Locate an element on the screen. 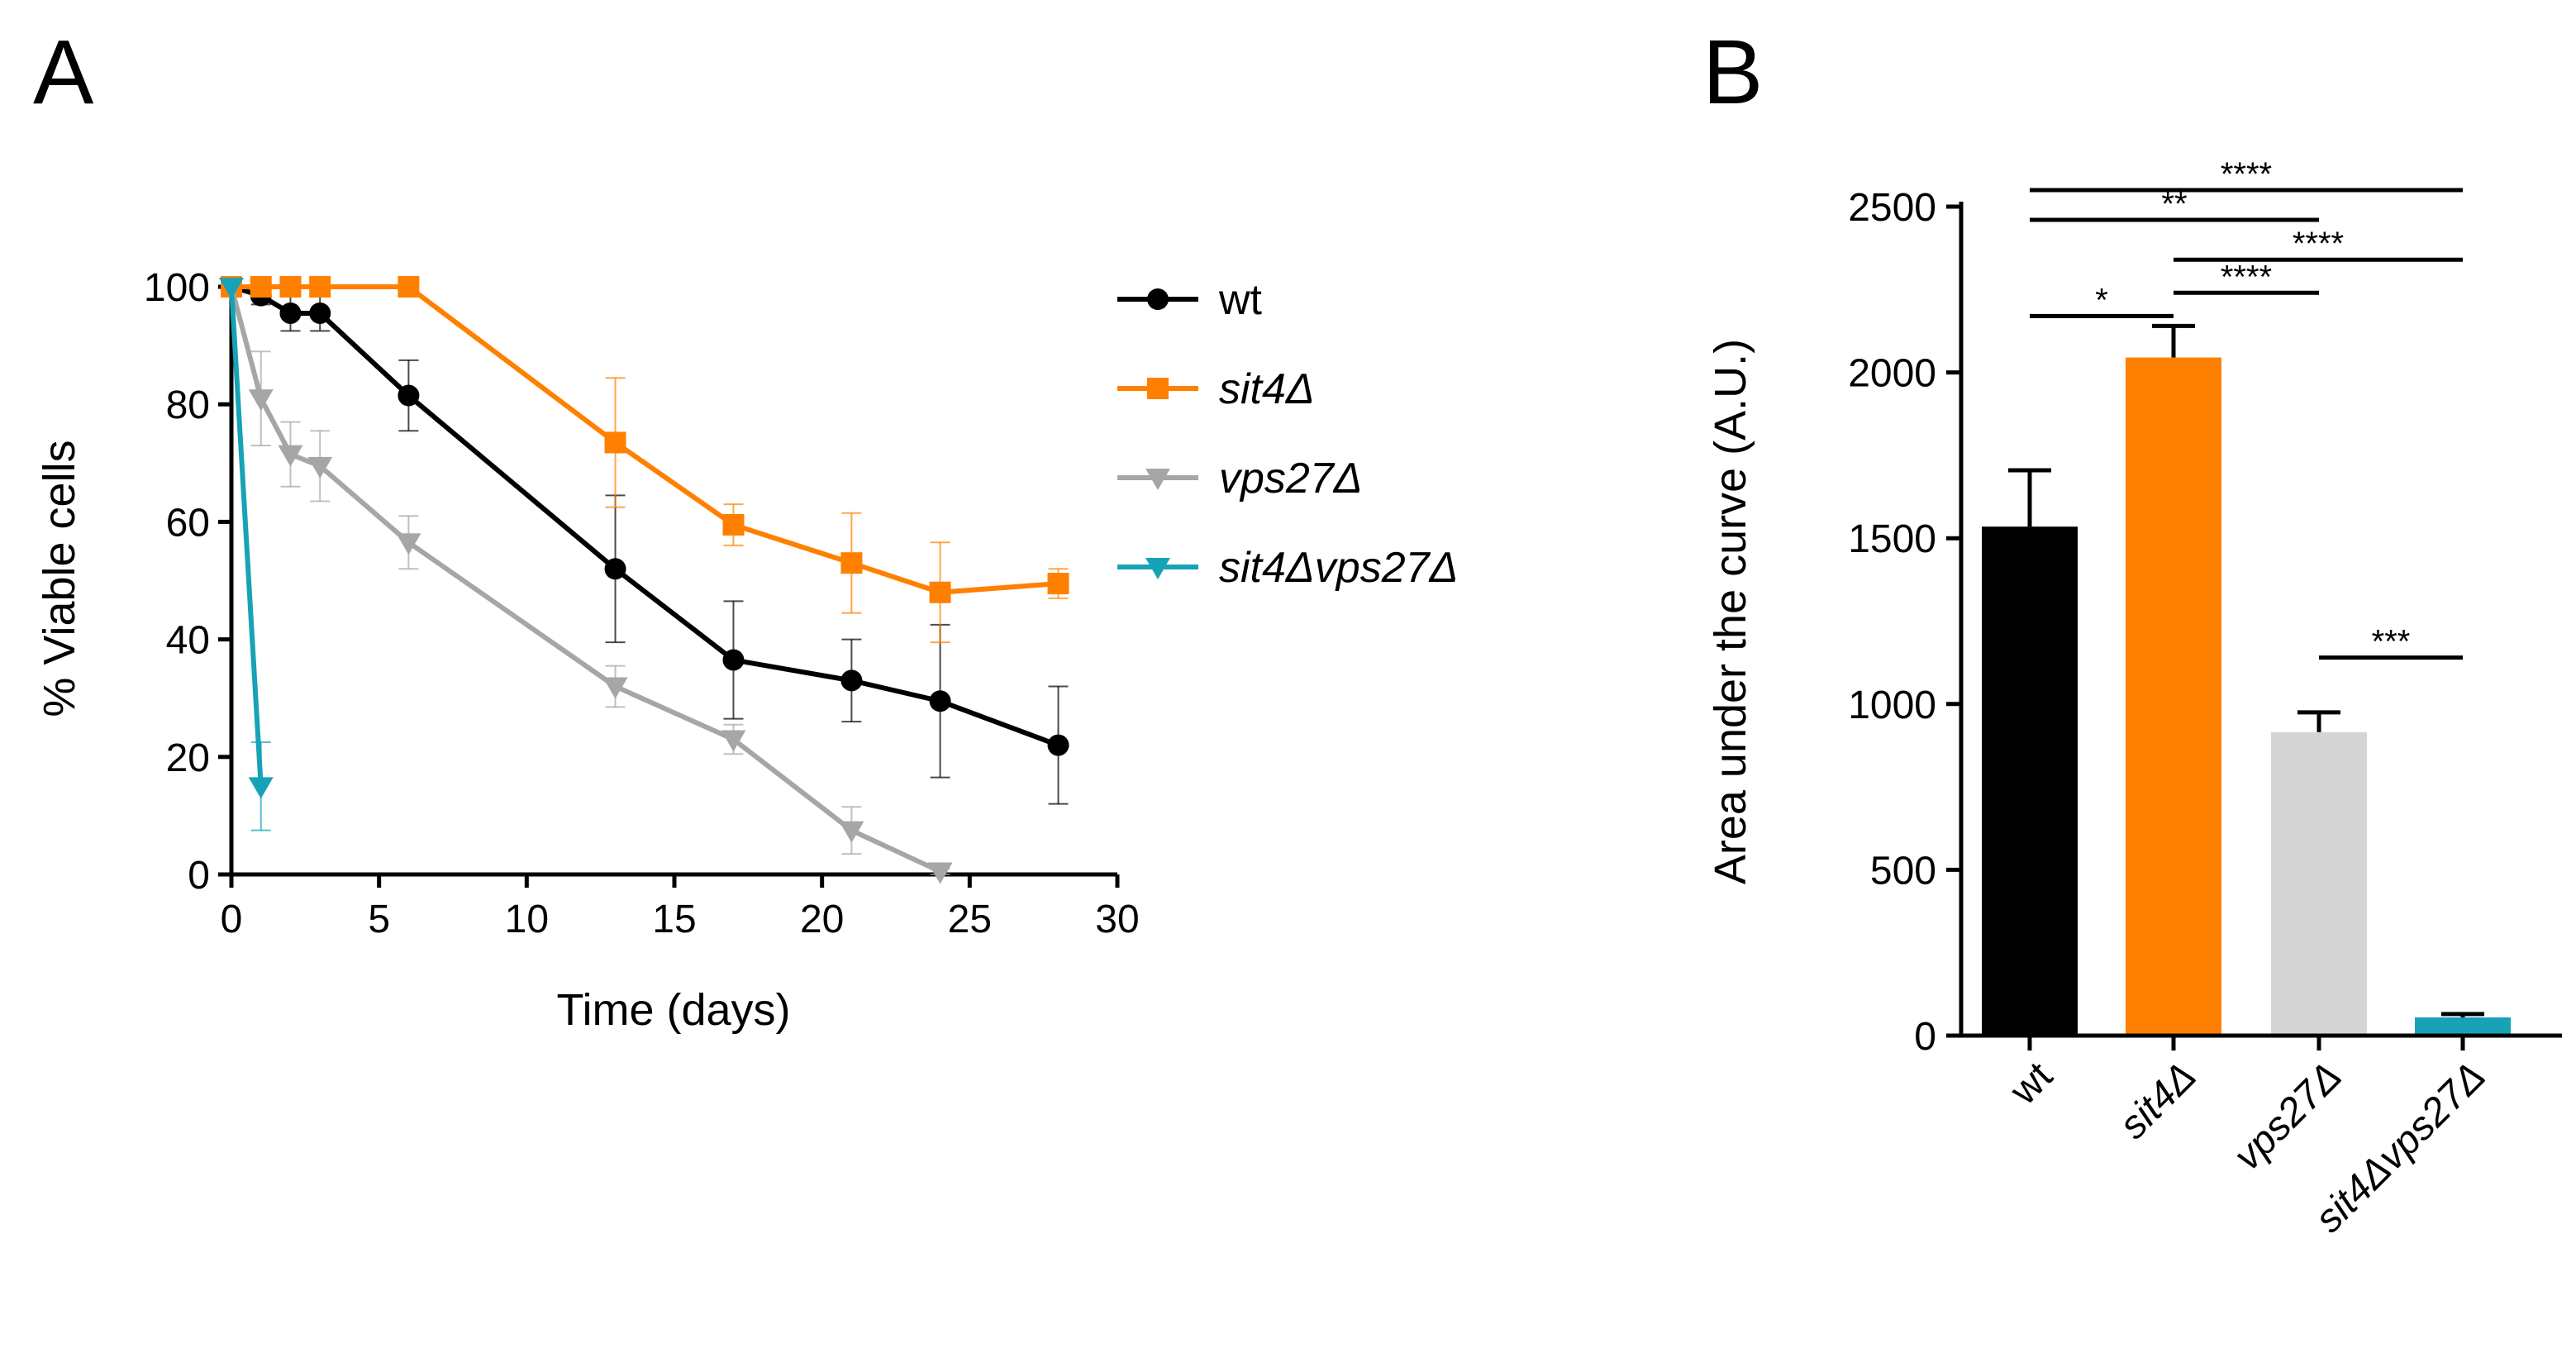 The height and width of the screenshot is (1353, 2576). legend-label-sit4: sit4Δ is located at coordinates (1267, 389).